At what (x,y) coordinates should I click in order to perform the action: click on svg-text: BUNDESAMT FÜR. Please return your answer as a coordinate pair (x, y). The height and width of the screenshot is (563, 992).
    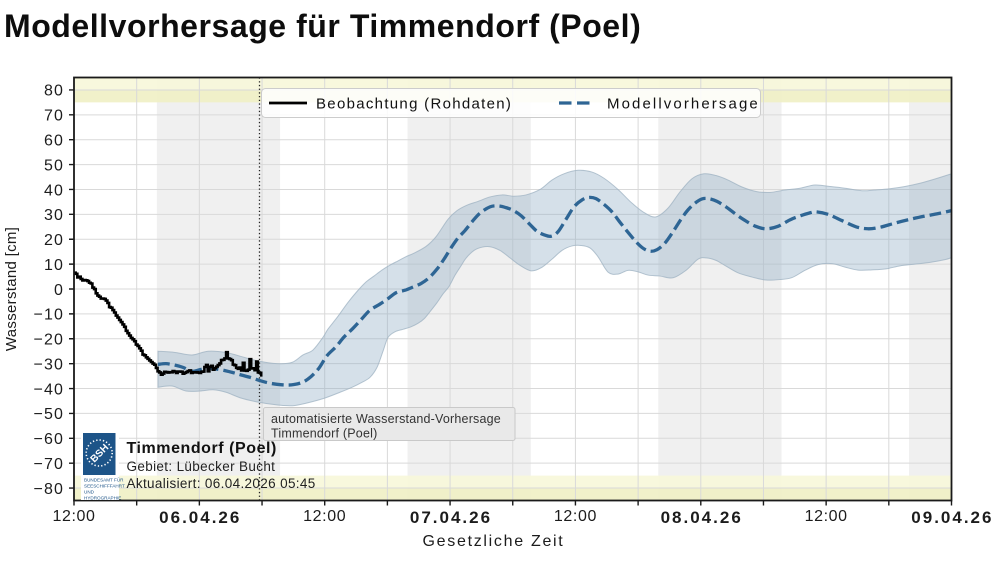
    Looking at the image, I should click on (104, 480).